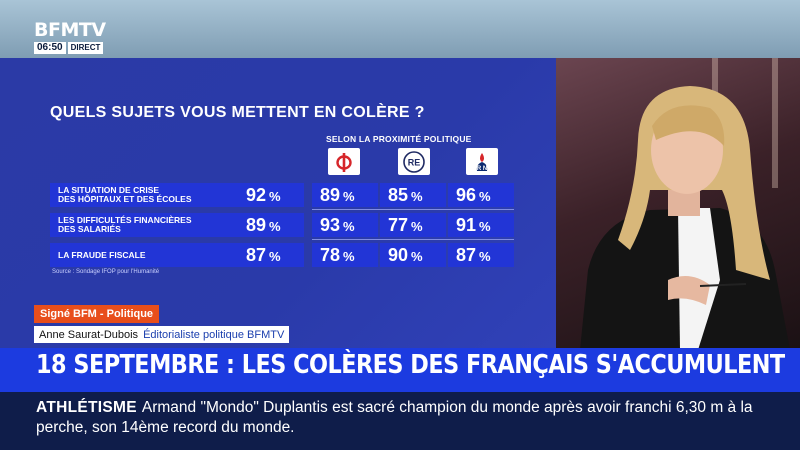  Describe the element at coordinates (125, 224) in the screenshot. I see `row-label: LES DIFFICULTÉS FINANCIÈRES DES SALARIÉS` at that location.